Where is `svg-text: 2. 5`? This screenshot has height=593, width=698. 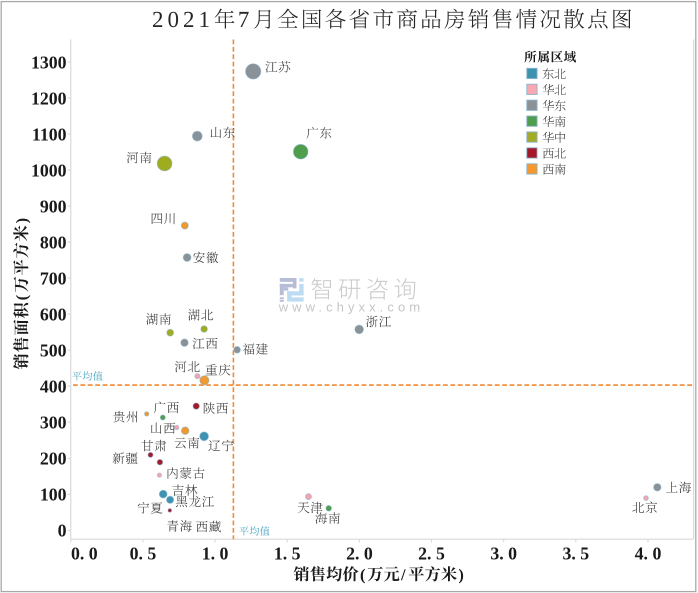
svg-text: 2. 5 is located at coordinates (431, 553).